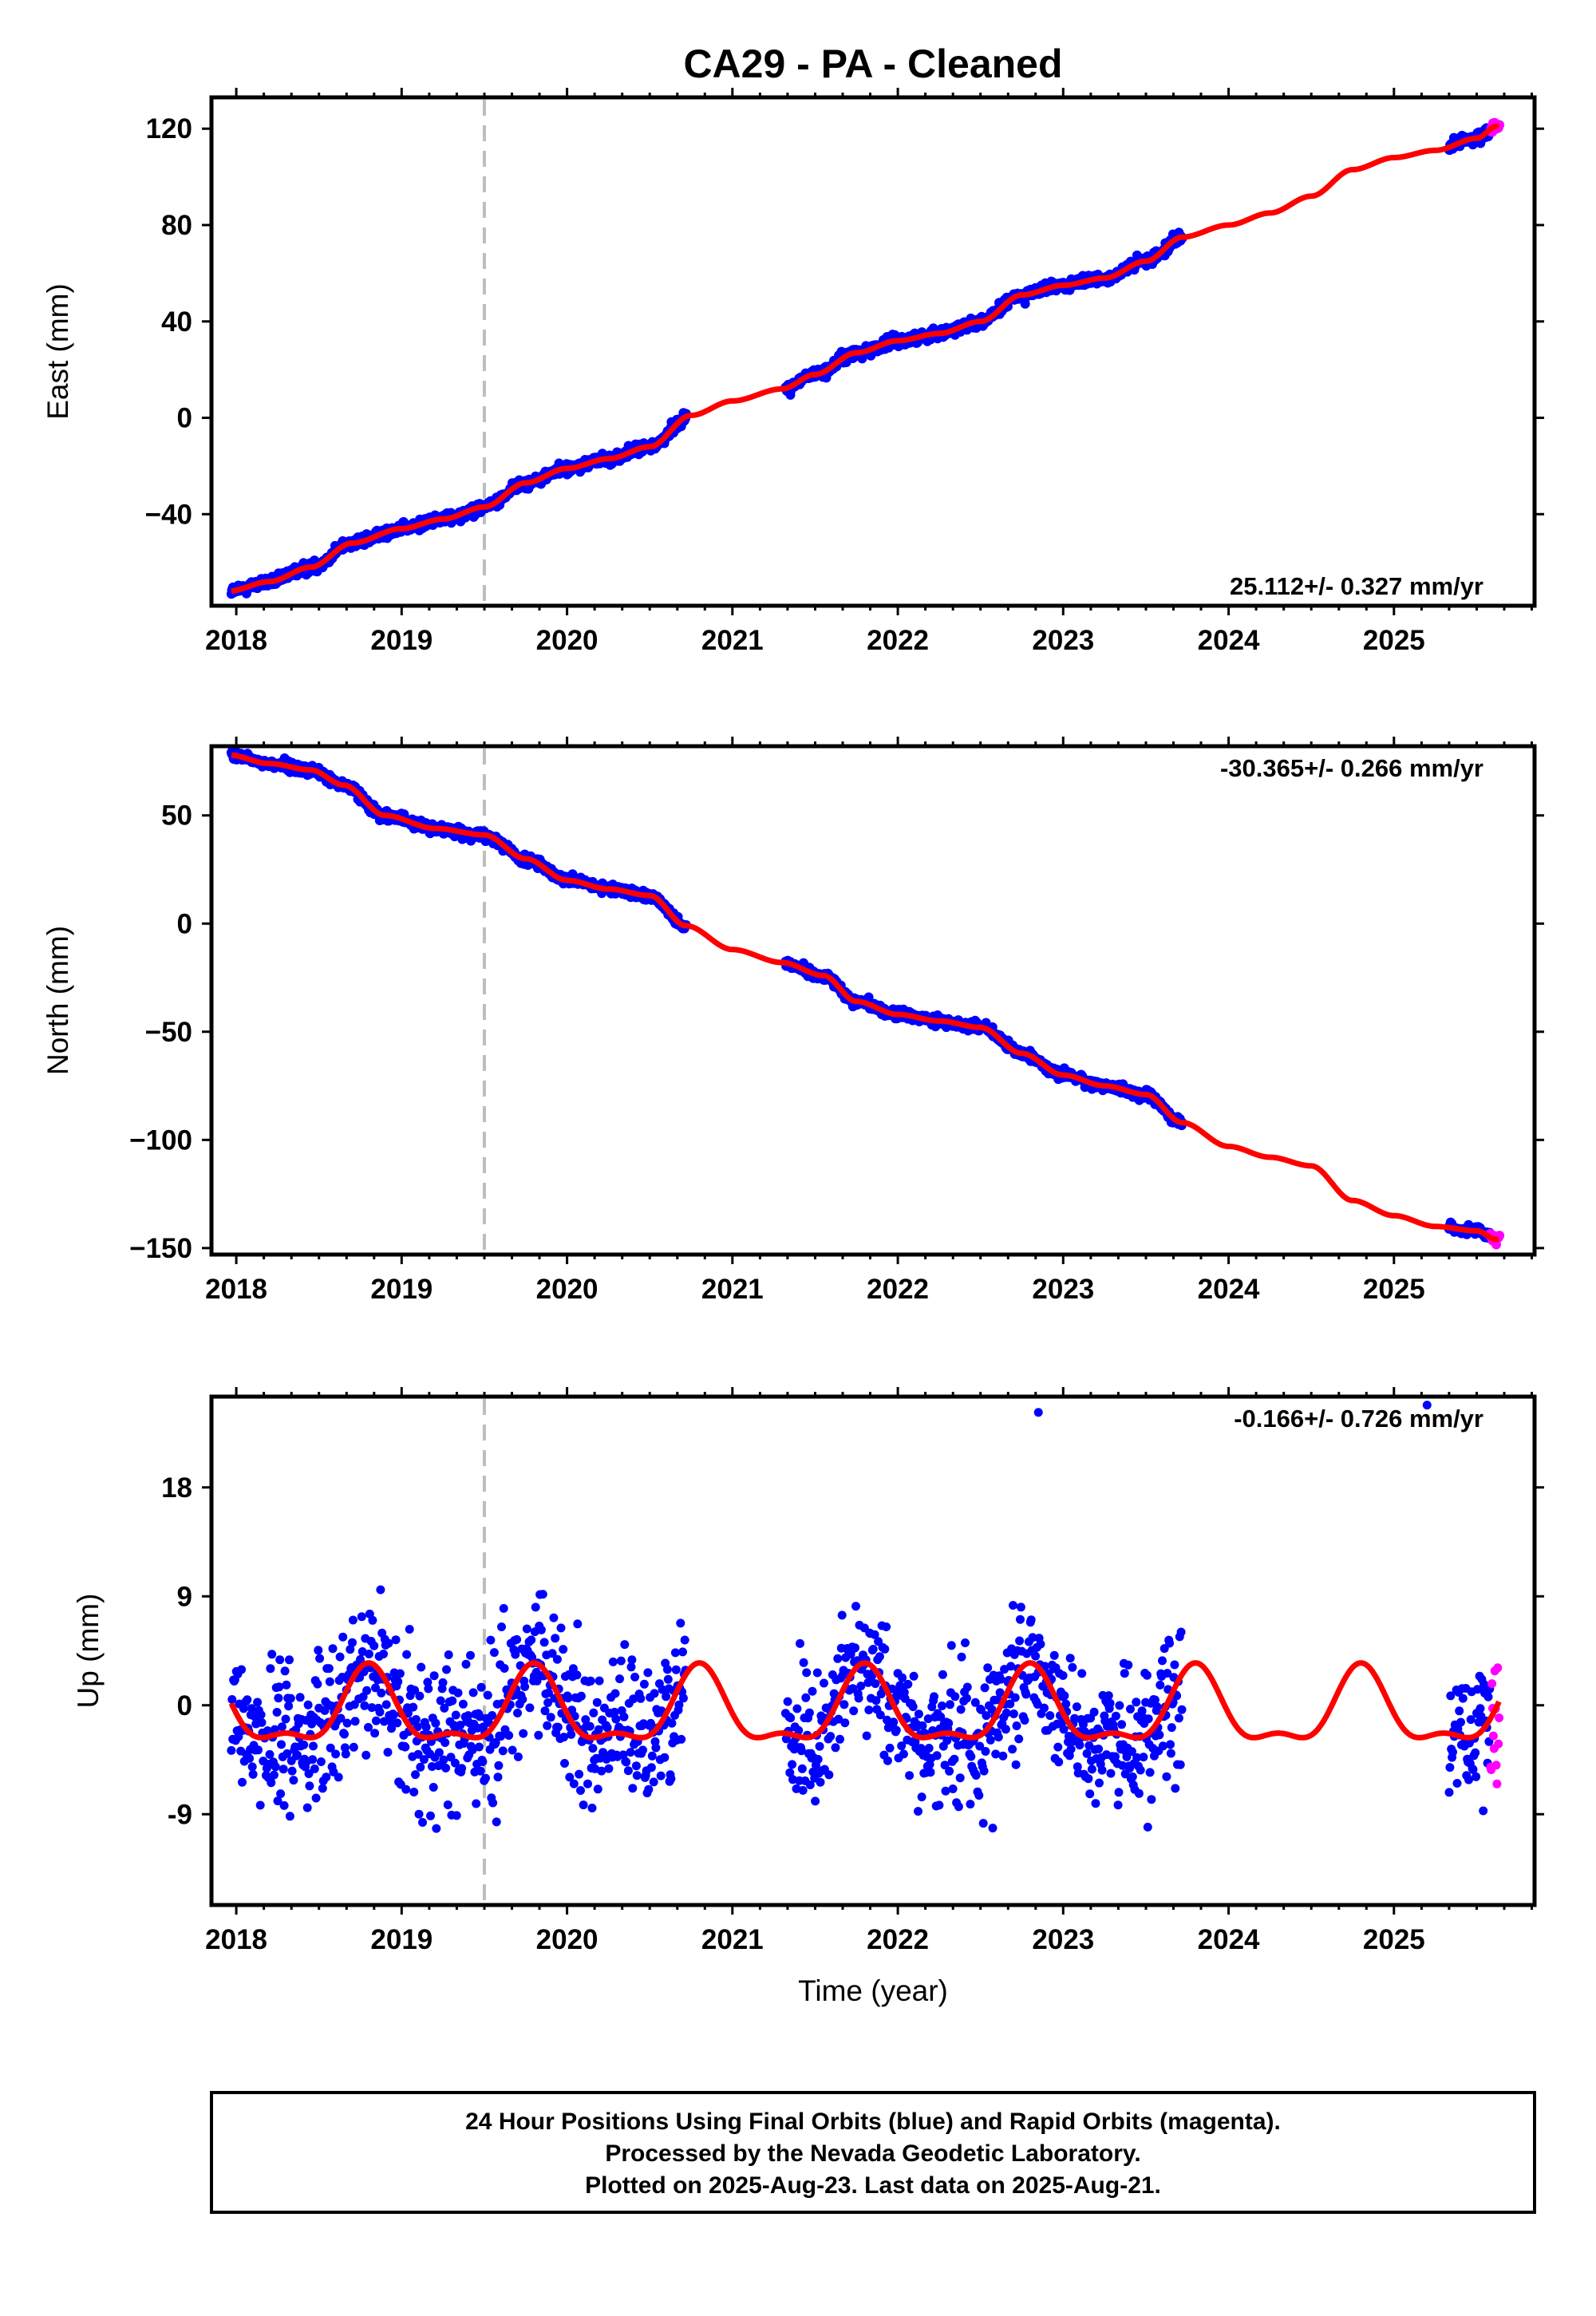  What do you see at coordinates (176, 1488) in the screenshot?
I see `y-tick-label: 18` at bounding box center [176, 1488].